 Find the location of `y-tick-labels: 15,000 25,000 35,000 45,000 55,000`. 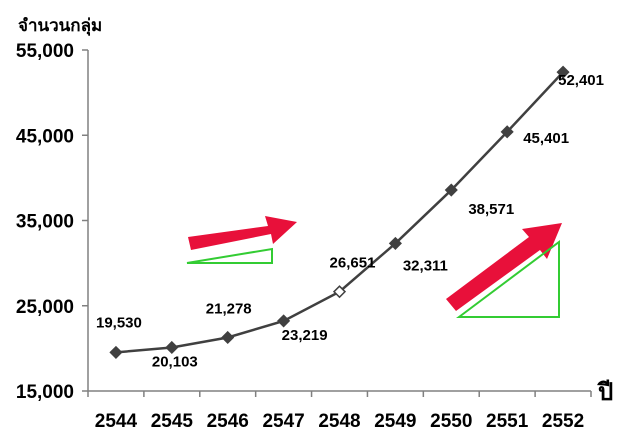

y-tick-labels: 15,000 25,000 35,000 45,000 55,000 is located at coordinates (52, 222).